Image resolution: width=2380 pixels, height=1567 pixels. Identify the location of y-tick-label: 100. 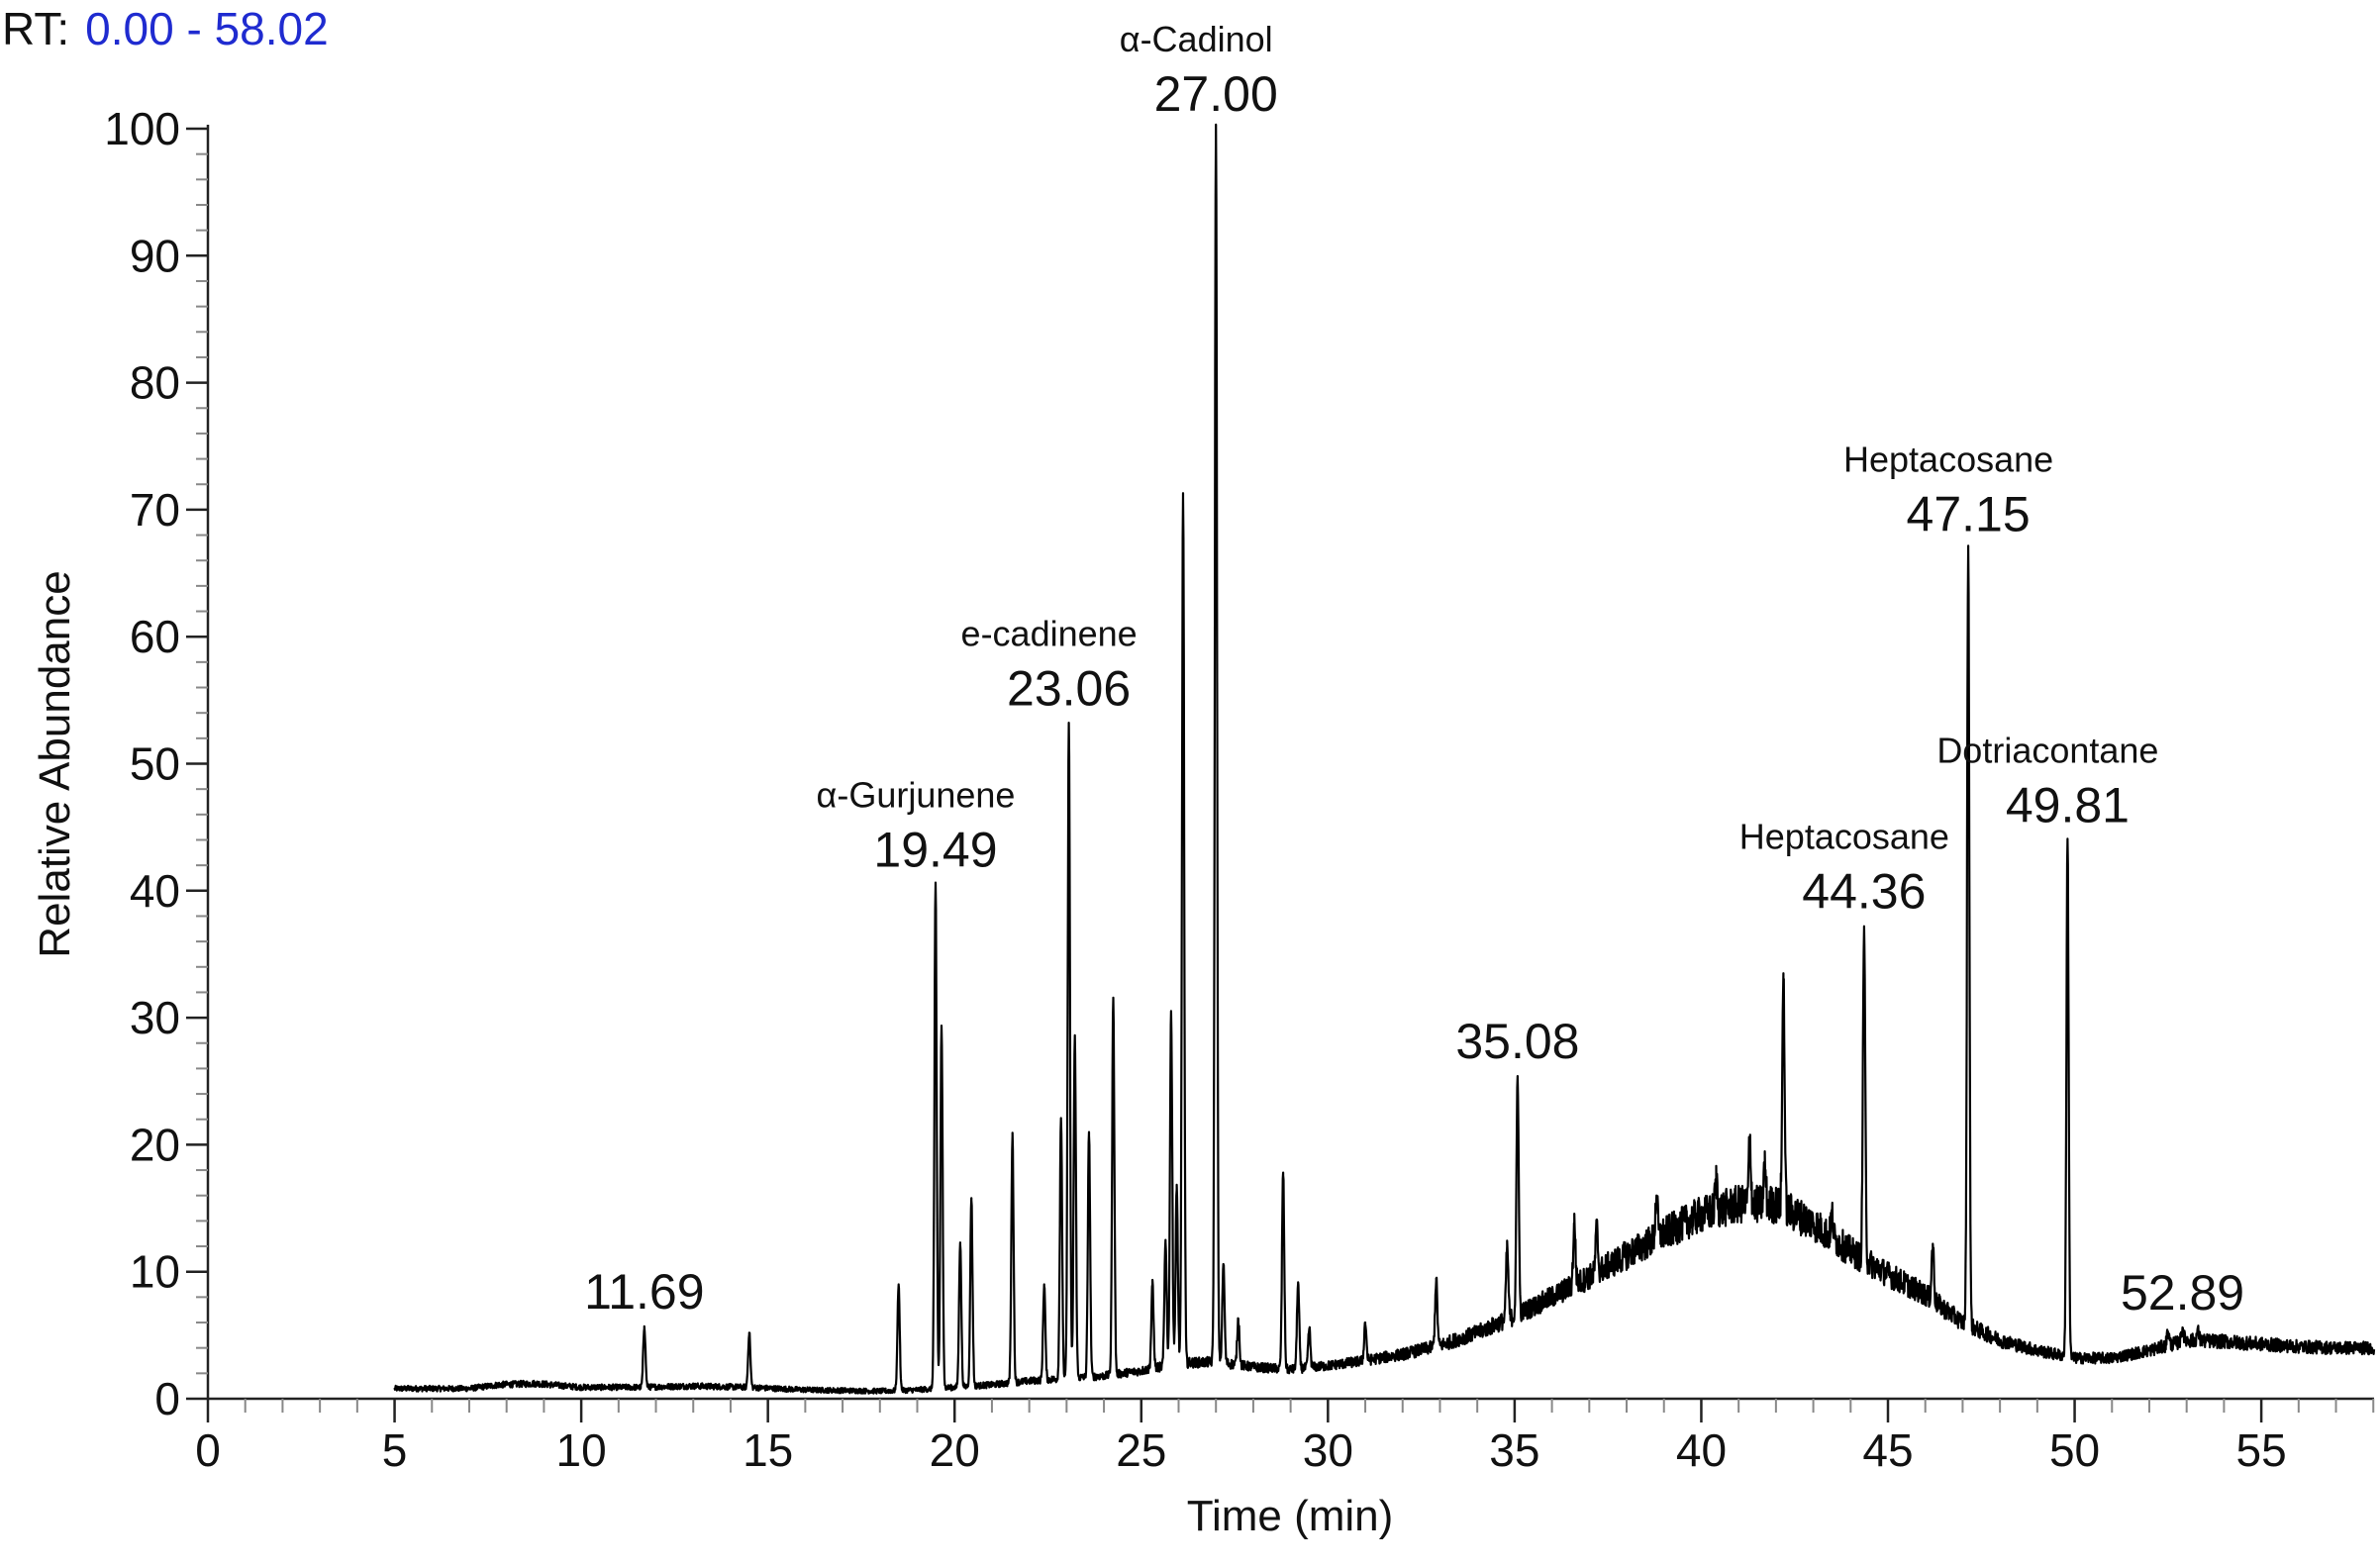
(142, 128).